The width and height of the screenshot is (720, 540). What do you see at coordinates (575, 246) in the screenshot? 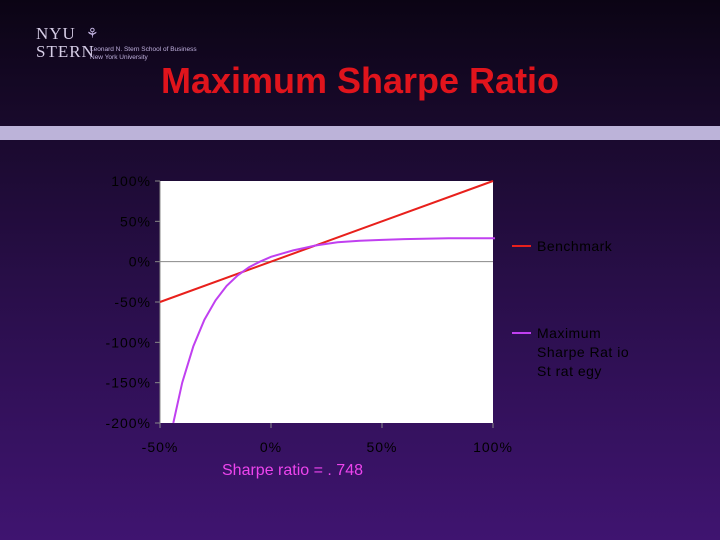
I see `legend-label: Benchmark` at bounding box center [575, 246].